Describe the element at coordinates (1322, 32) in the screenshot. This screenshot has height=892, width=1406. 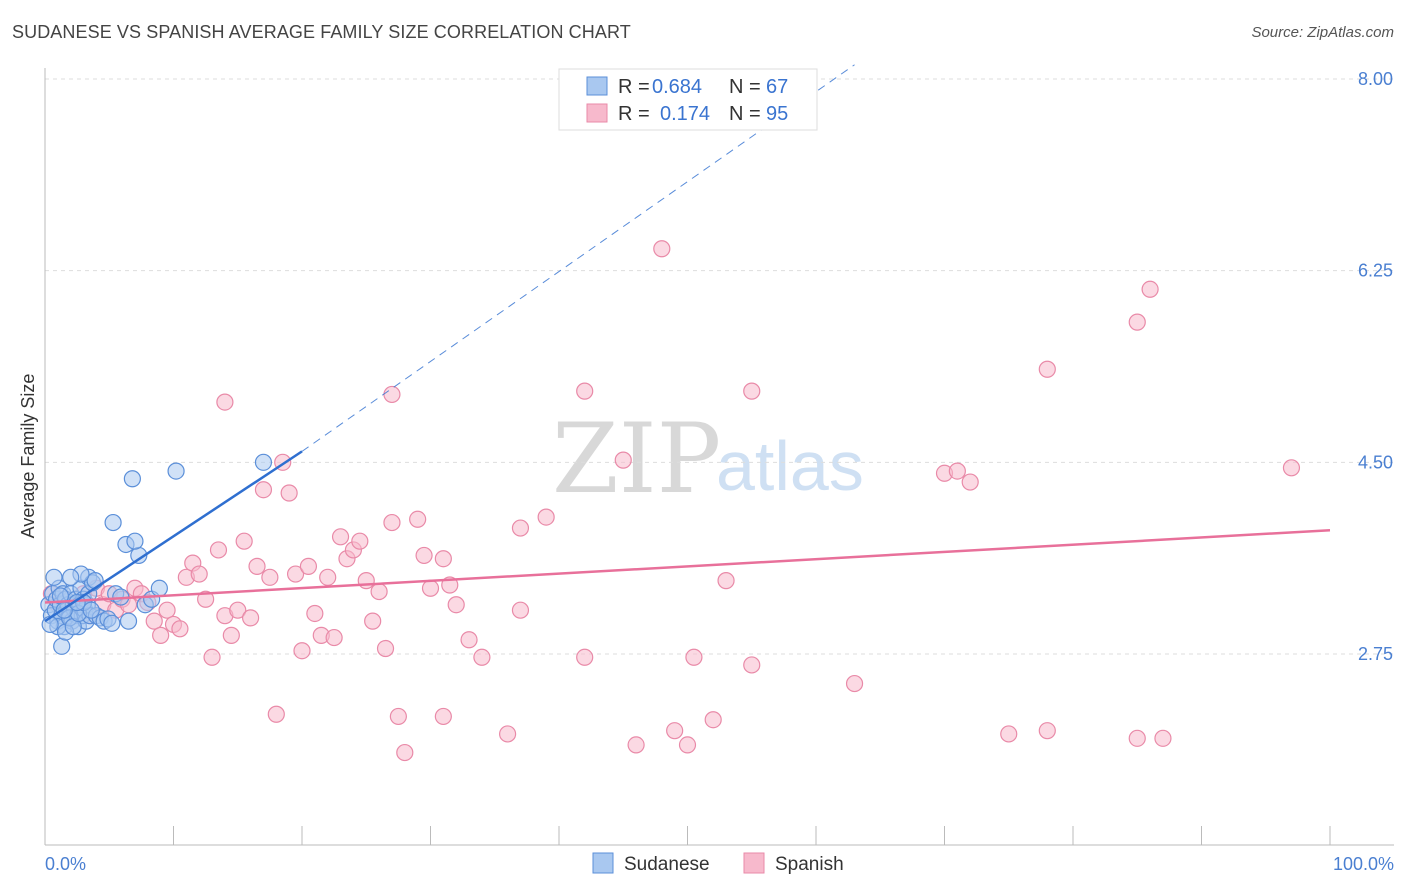
I see `chart-source: Source: ZipAtlas.com` at that location.